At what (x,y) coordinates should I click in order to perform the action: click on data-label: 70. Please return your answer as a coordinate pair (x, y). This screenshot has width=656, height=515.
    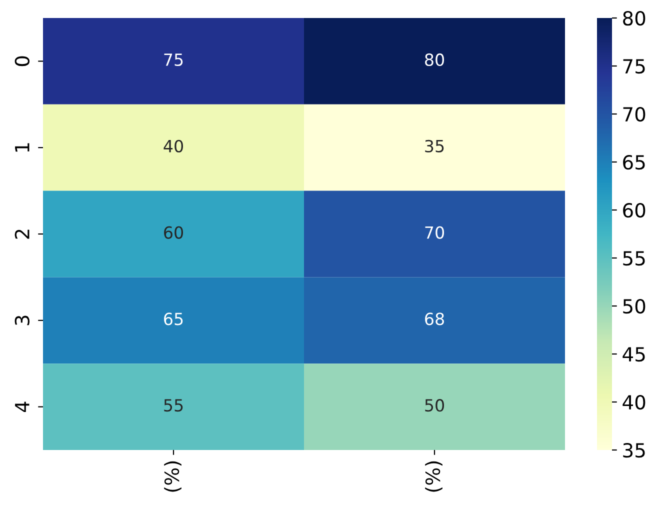
    Looking at the image, I should click on (434, 232).